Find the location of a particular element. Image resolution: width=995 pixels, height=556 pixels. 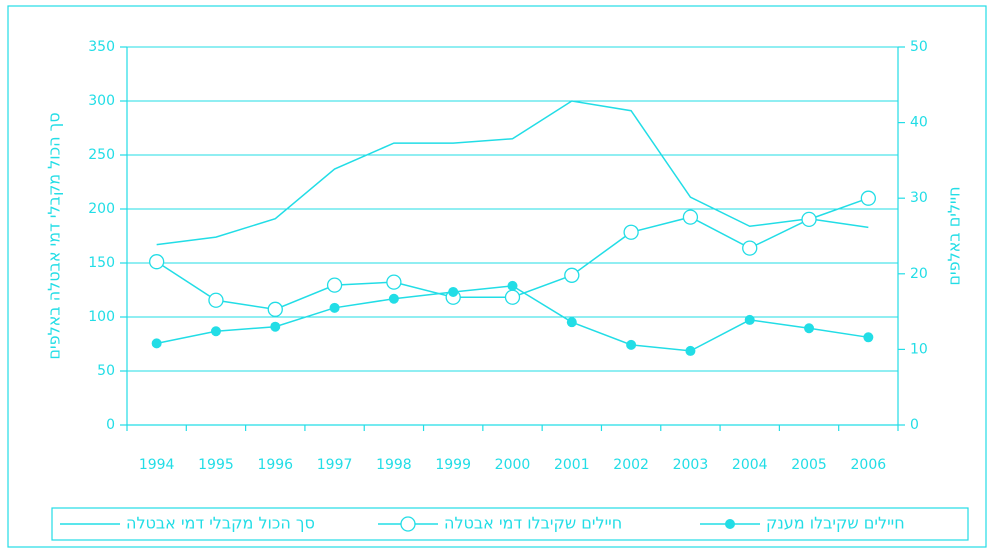

legend-label: סך הכול מקבלי דמי אבטלה is located at coordinates (220, 523).